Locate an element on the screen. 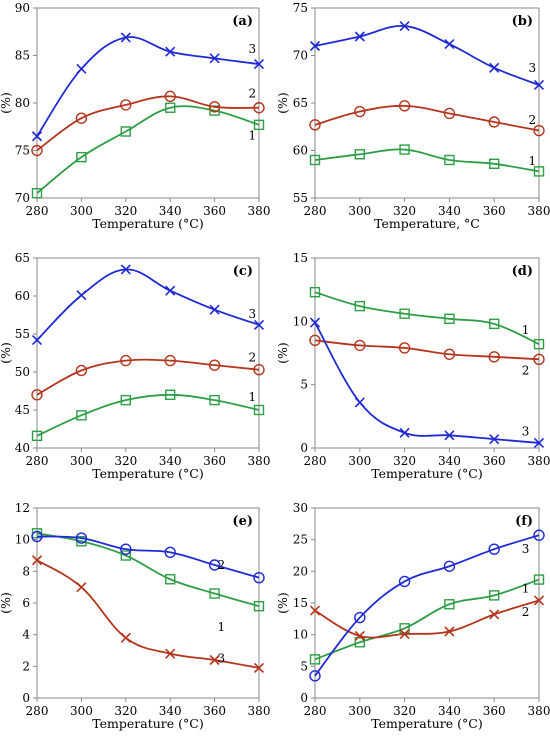 The image size is (550, 740). x-tick-label: 320 is located at coordinates (404, 461).